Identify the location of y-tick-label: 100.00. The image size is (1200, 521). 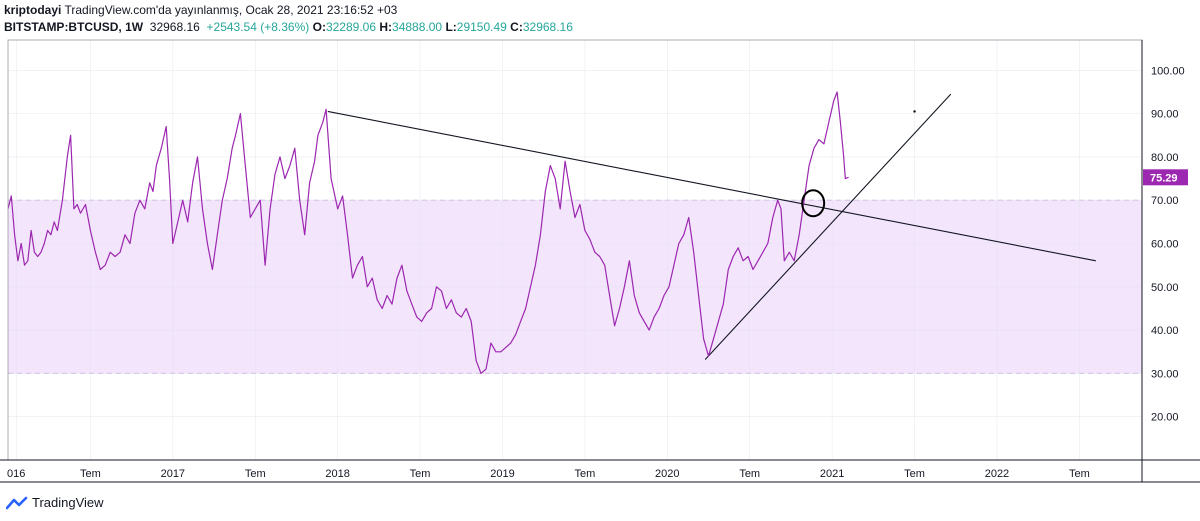
(1168, 71).